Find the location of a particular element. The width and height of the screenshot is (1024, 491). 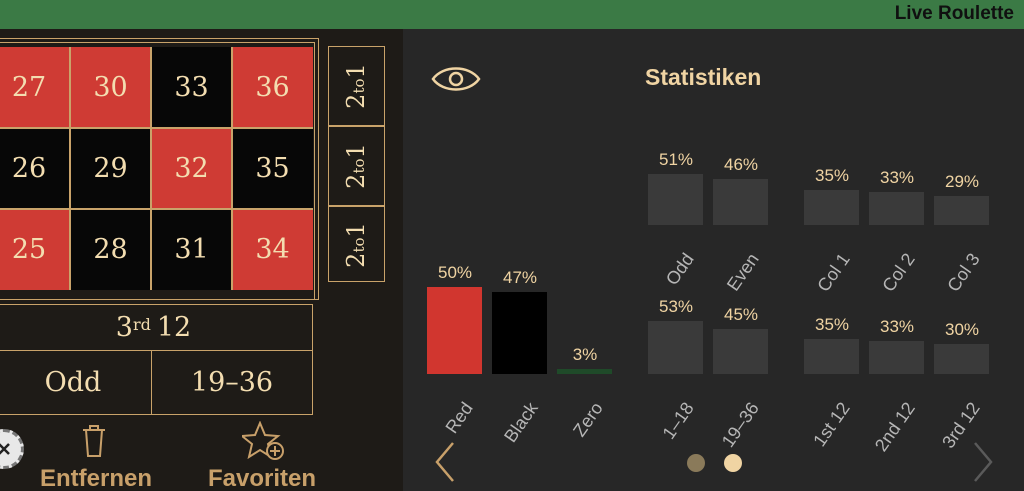

odd-bet: Odd is located at coordinates (76, 382).